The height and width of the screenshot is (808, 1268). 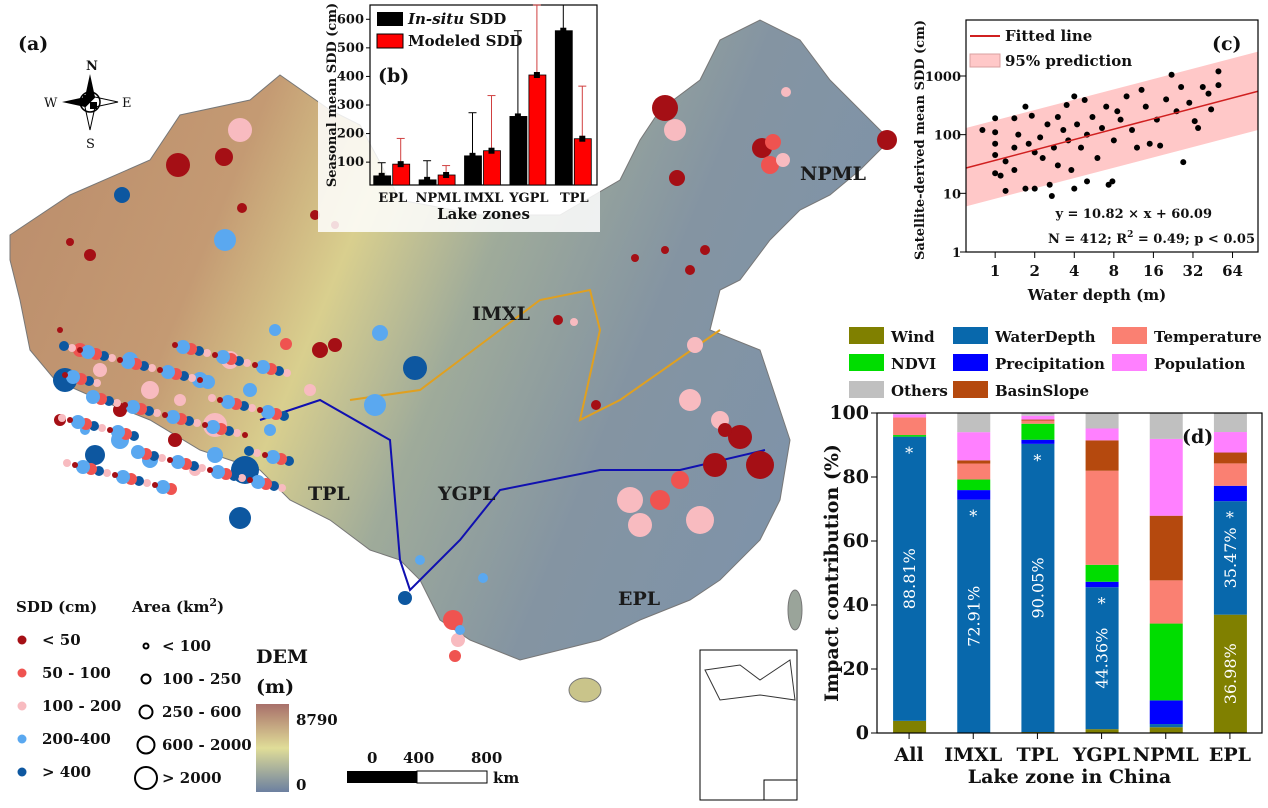 What do you see at coordinates (912, 337) in the screenshot?
I see `legend-label-wind: Wind` at bounding box center [912, 337].